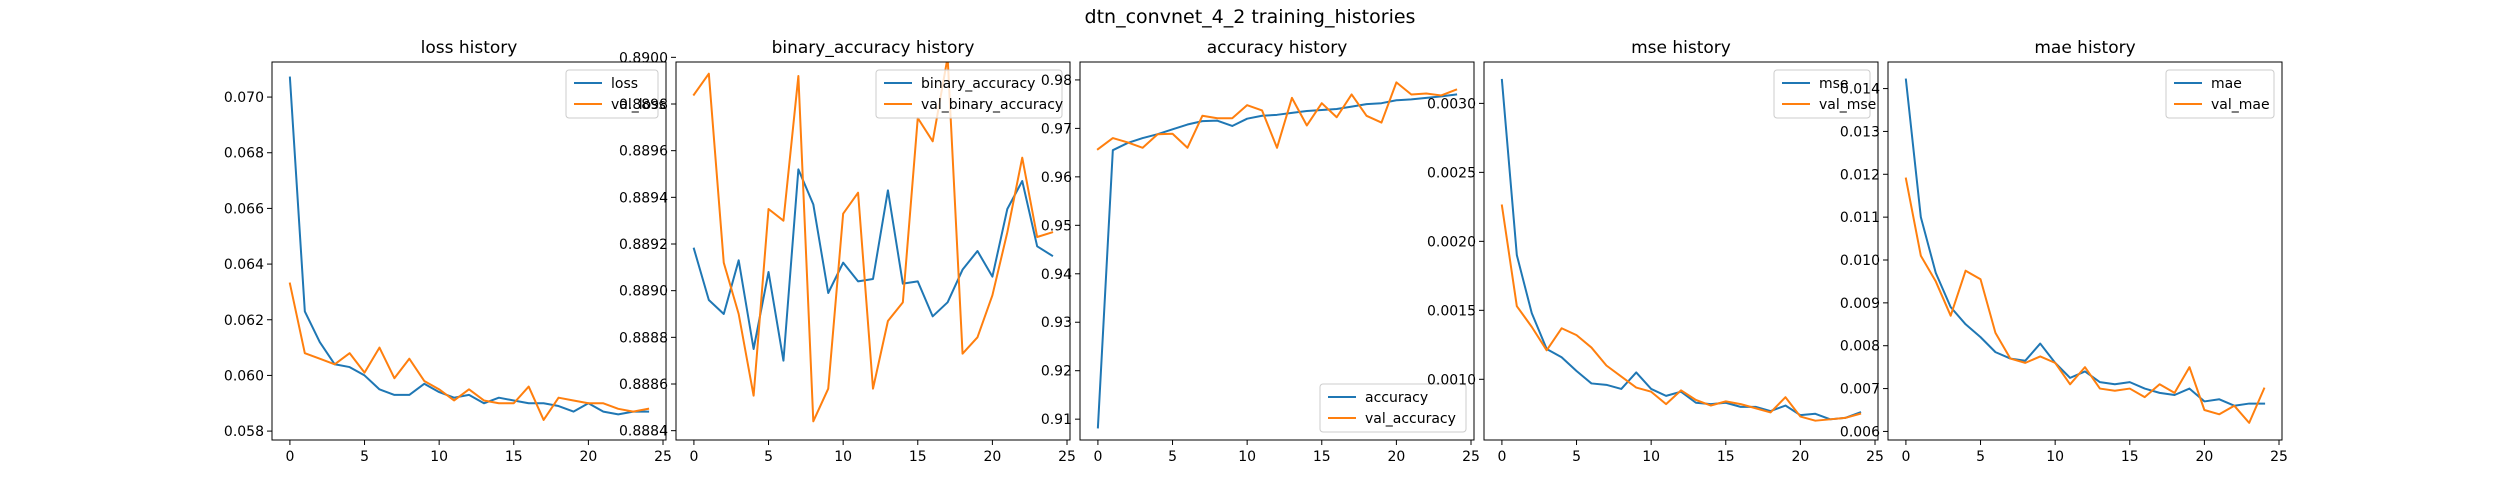 The height and width of the screenshot is (500, 2500). What do you see at coordinates (643, 292) in the screenshot?
I see `y-tick-label: 0.8890` at bounding box center [643, 292].